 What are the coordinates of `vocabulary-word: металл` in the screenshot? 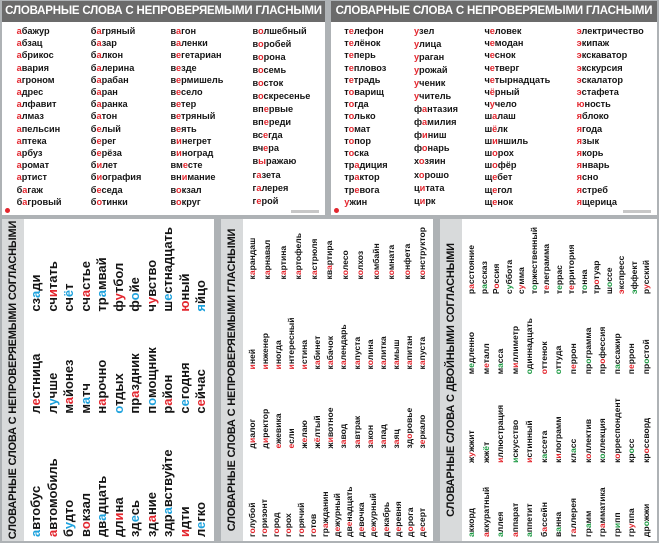 It's located at (485, 359).